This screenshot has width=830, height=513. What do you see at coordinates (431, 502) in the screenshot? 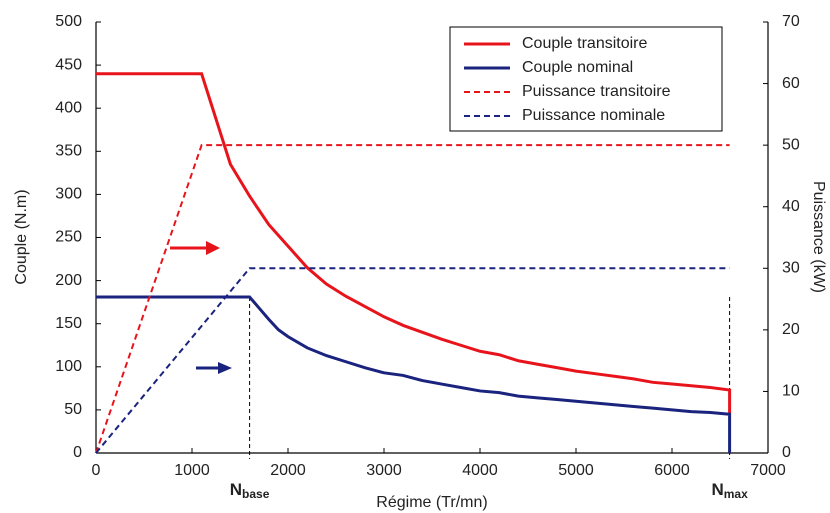
I see `x-axis-label: Régime (Tr/mn)` at bounding box center [431, 502].